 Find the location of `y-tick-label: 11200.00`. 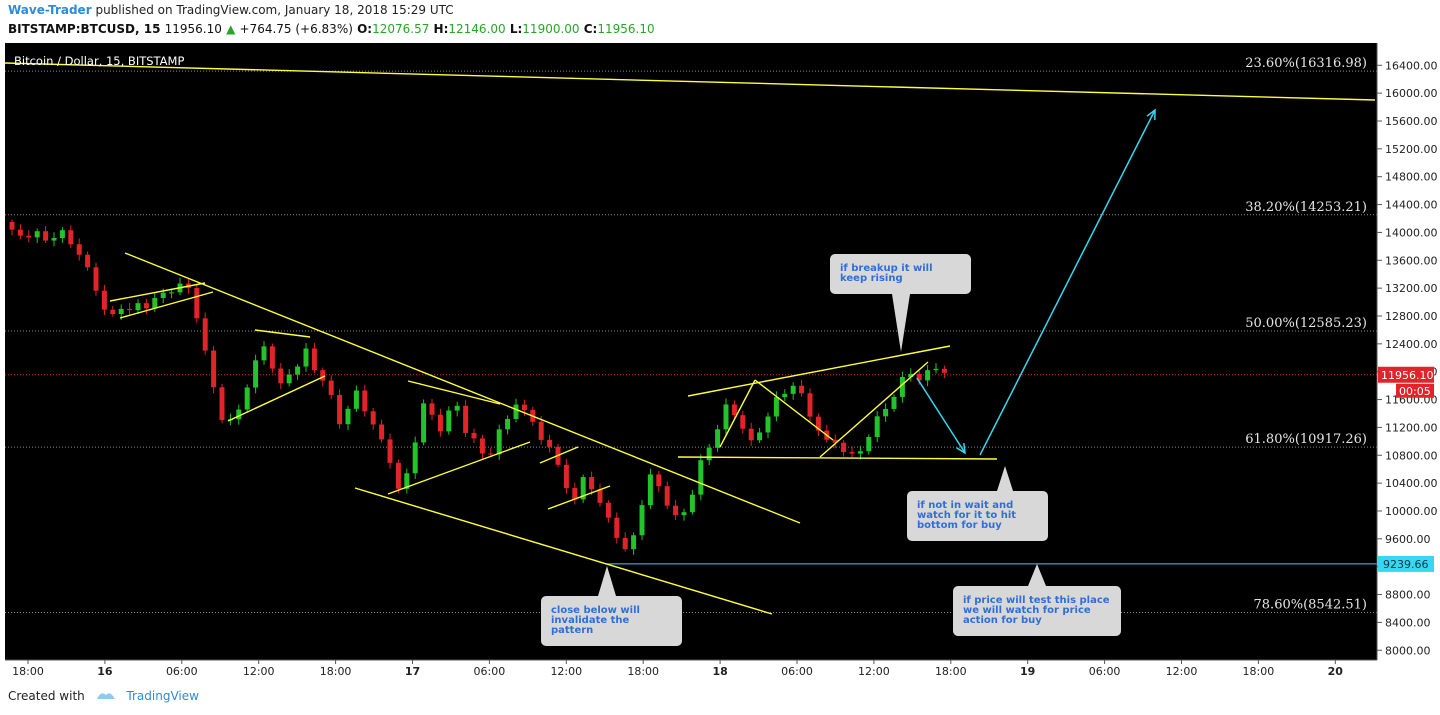

y-tick-label: 11200.00 is located at coordinates (1411, 427).